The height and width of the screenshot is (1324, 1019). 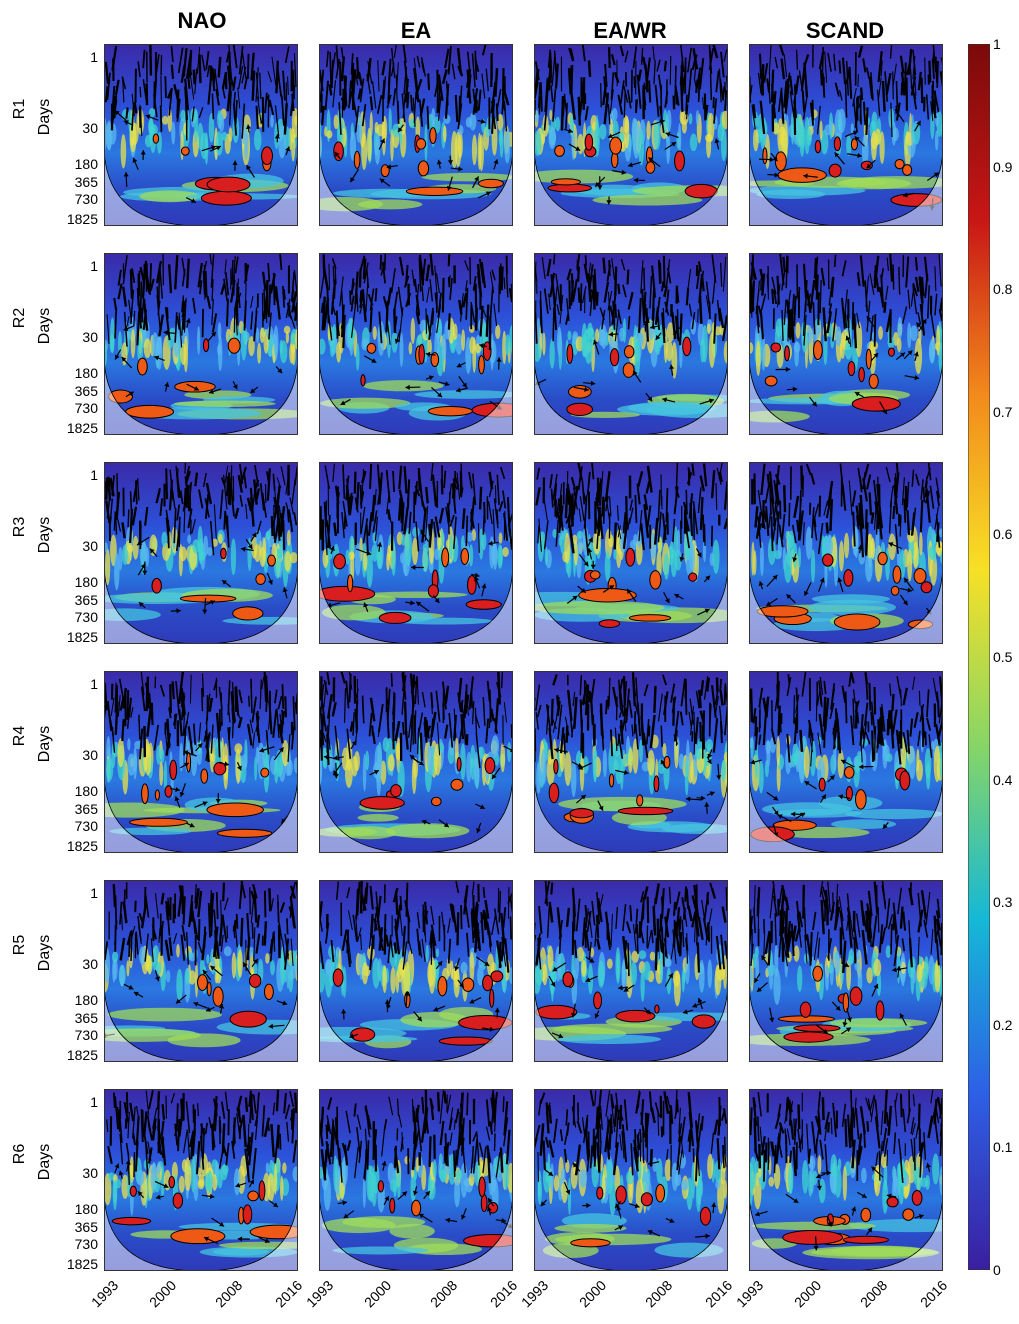 I want to click on y-axis-label: Days, so click(x=45, y=744).